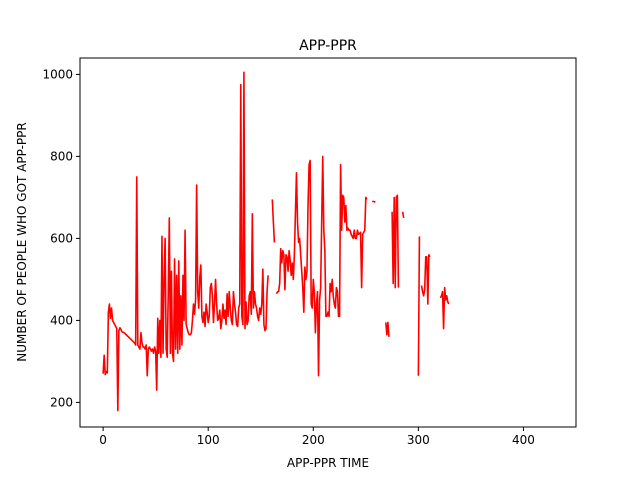  What do you see at coordinates (61, 402) in the screenshot?
I see `y-tick-label: 200` at bounding box center [61, 402].